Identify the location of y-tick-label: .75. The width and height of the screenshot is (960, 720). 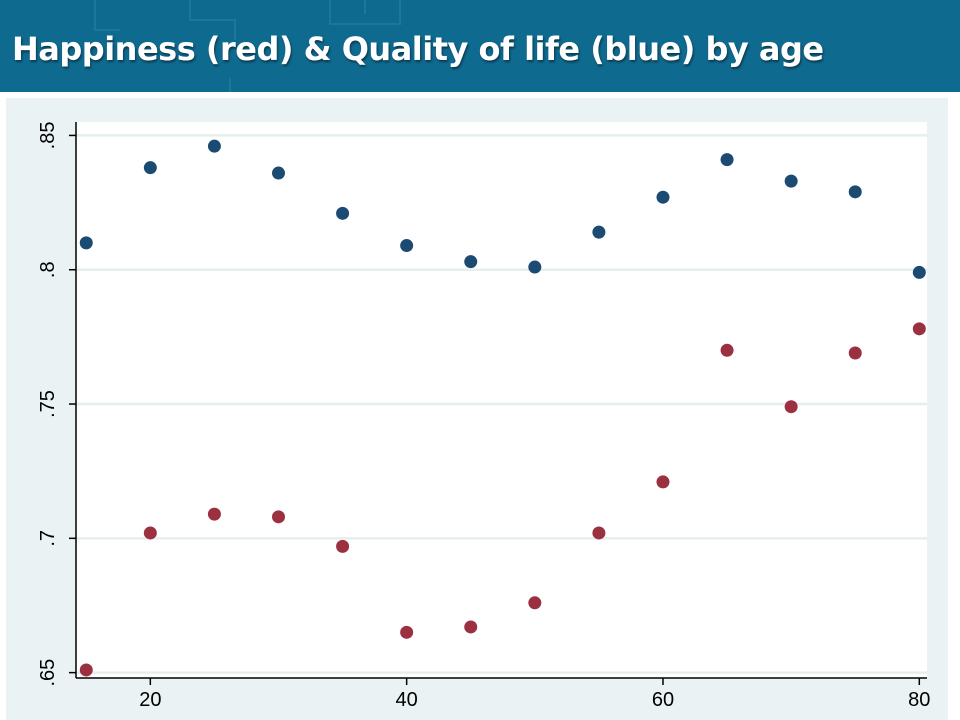
(48, 404).